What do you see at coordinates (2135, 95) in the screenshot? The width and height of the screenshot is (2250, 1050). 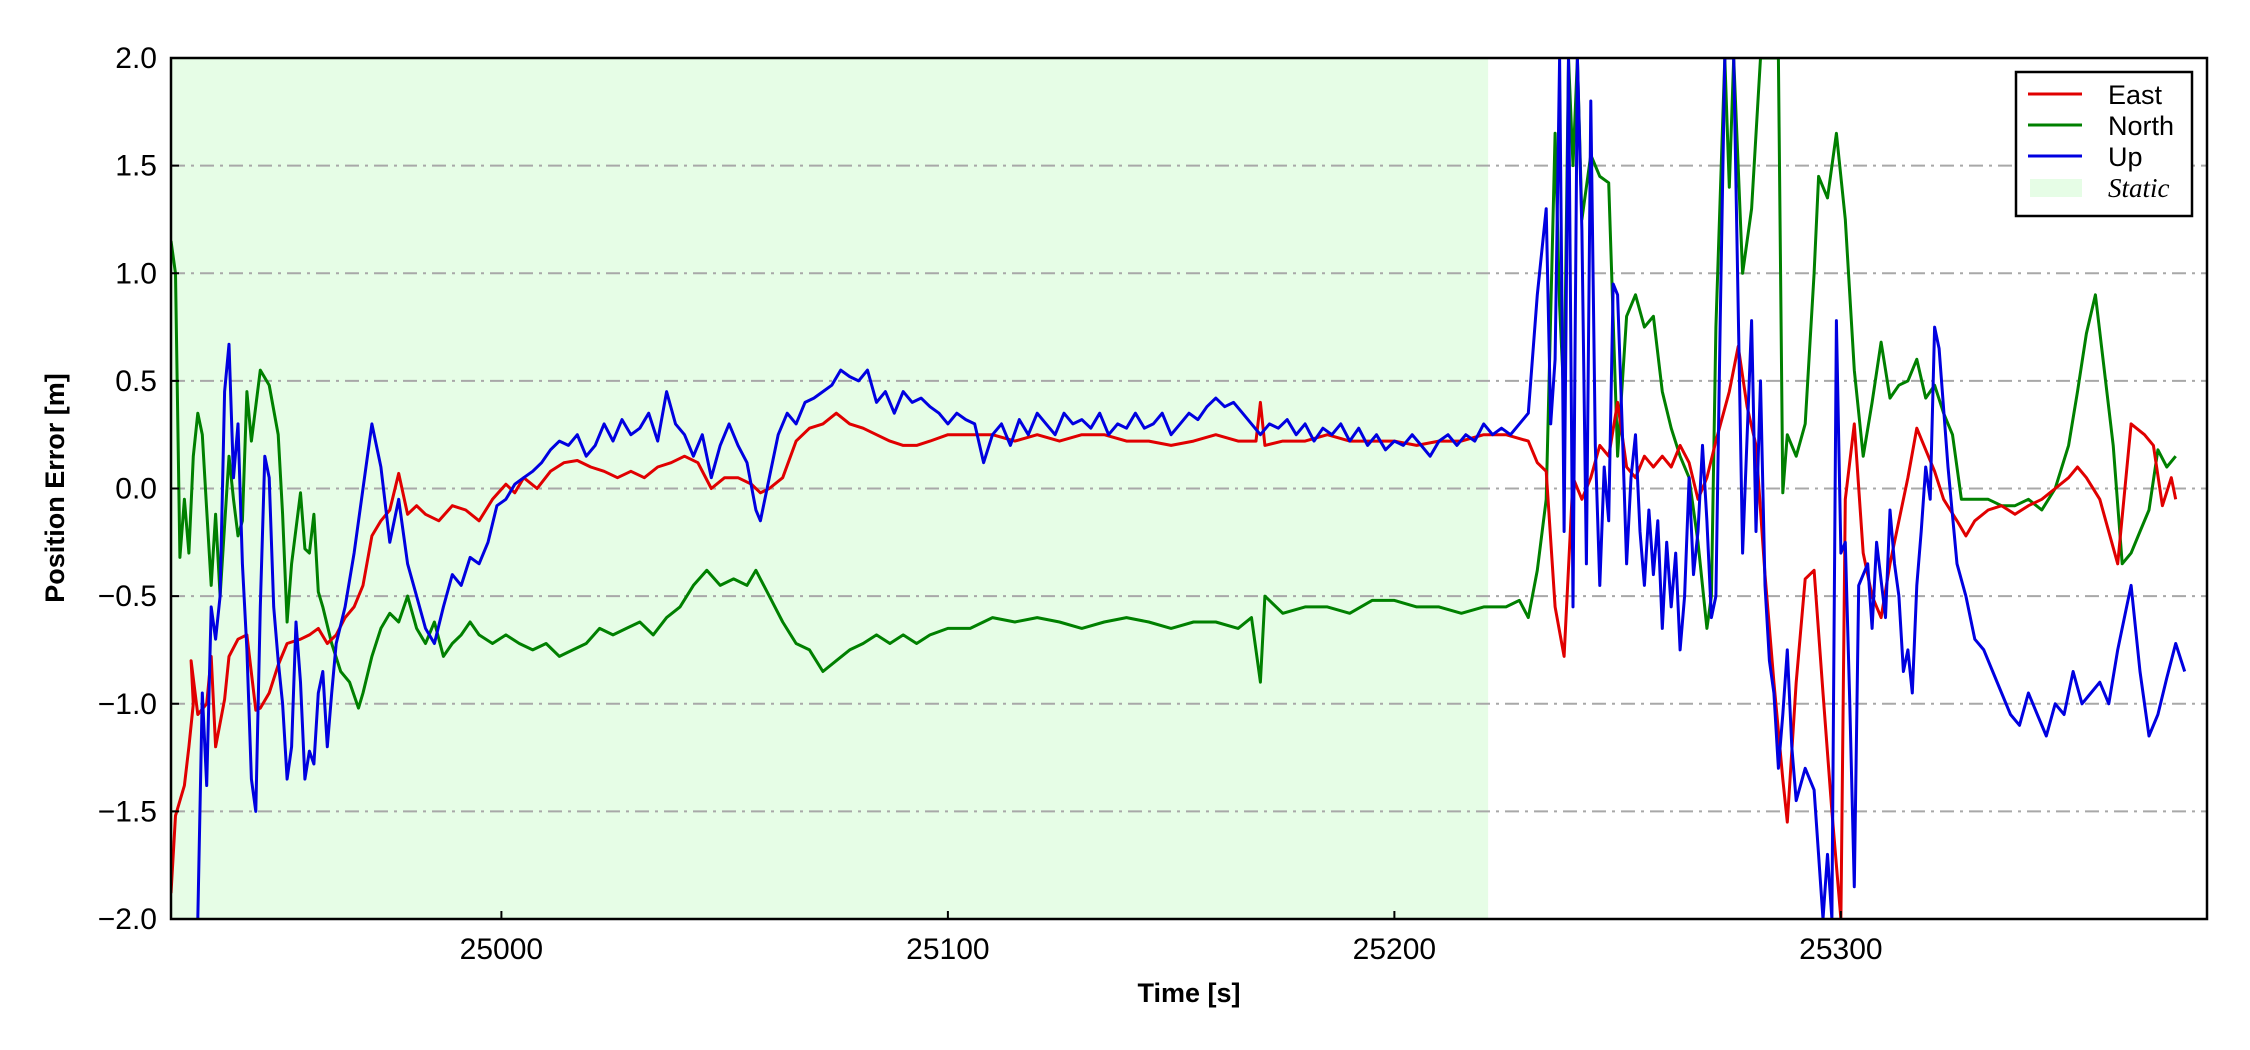 I see `legend-label-east: East` at bounding box center [2135, 95].